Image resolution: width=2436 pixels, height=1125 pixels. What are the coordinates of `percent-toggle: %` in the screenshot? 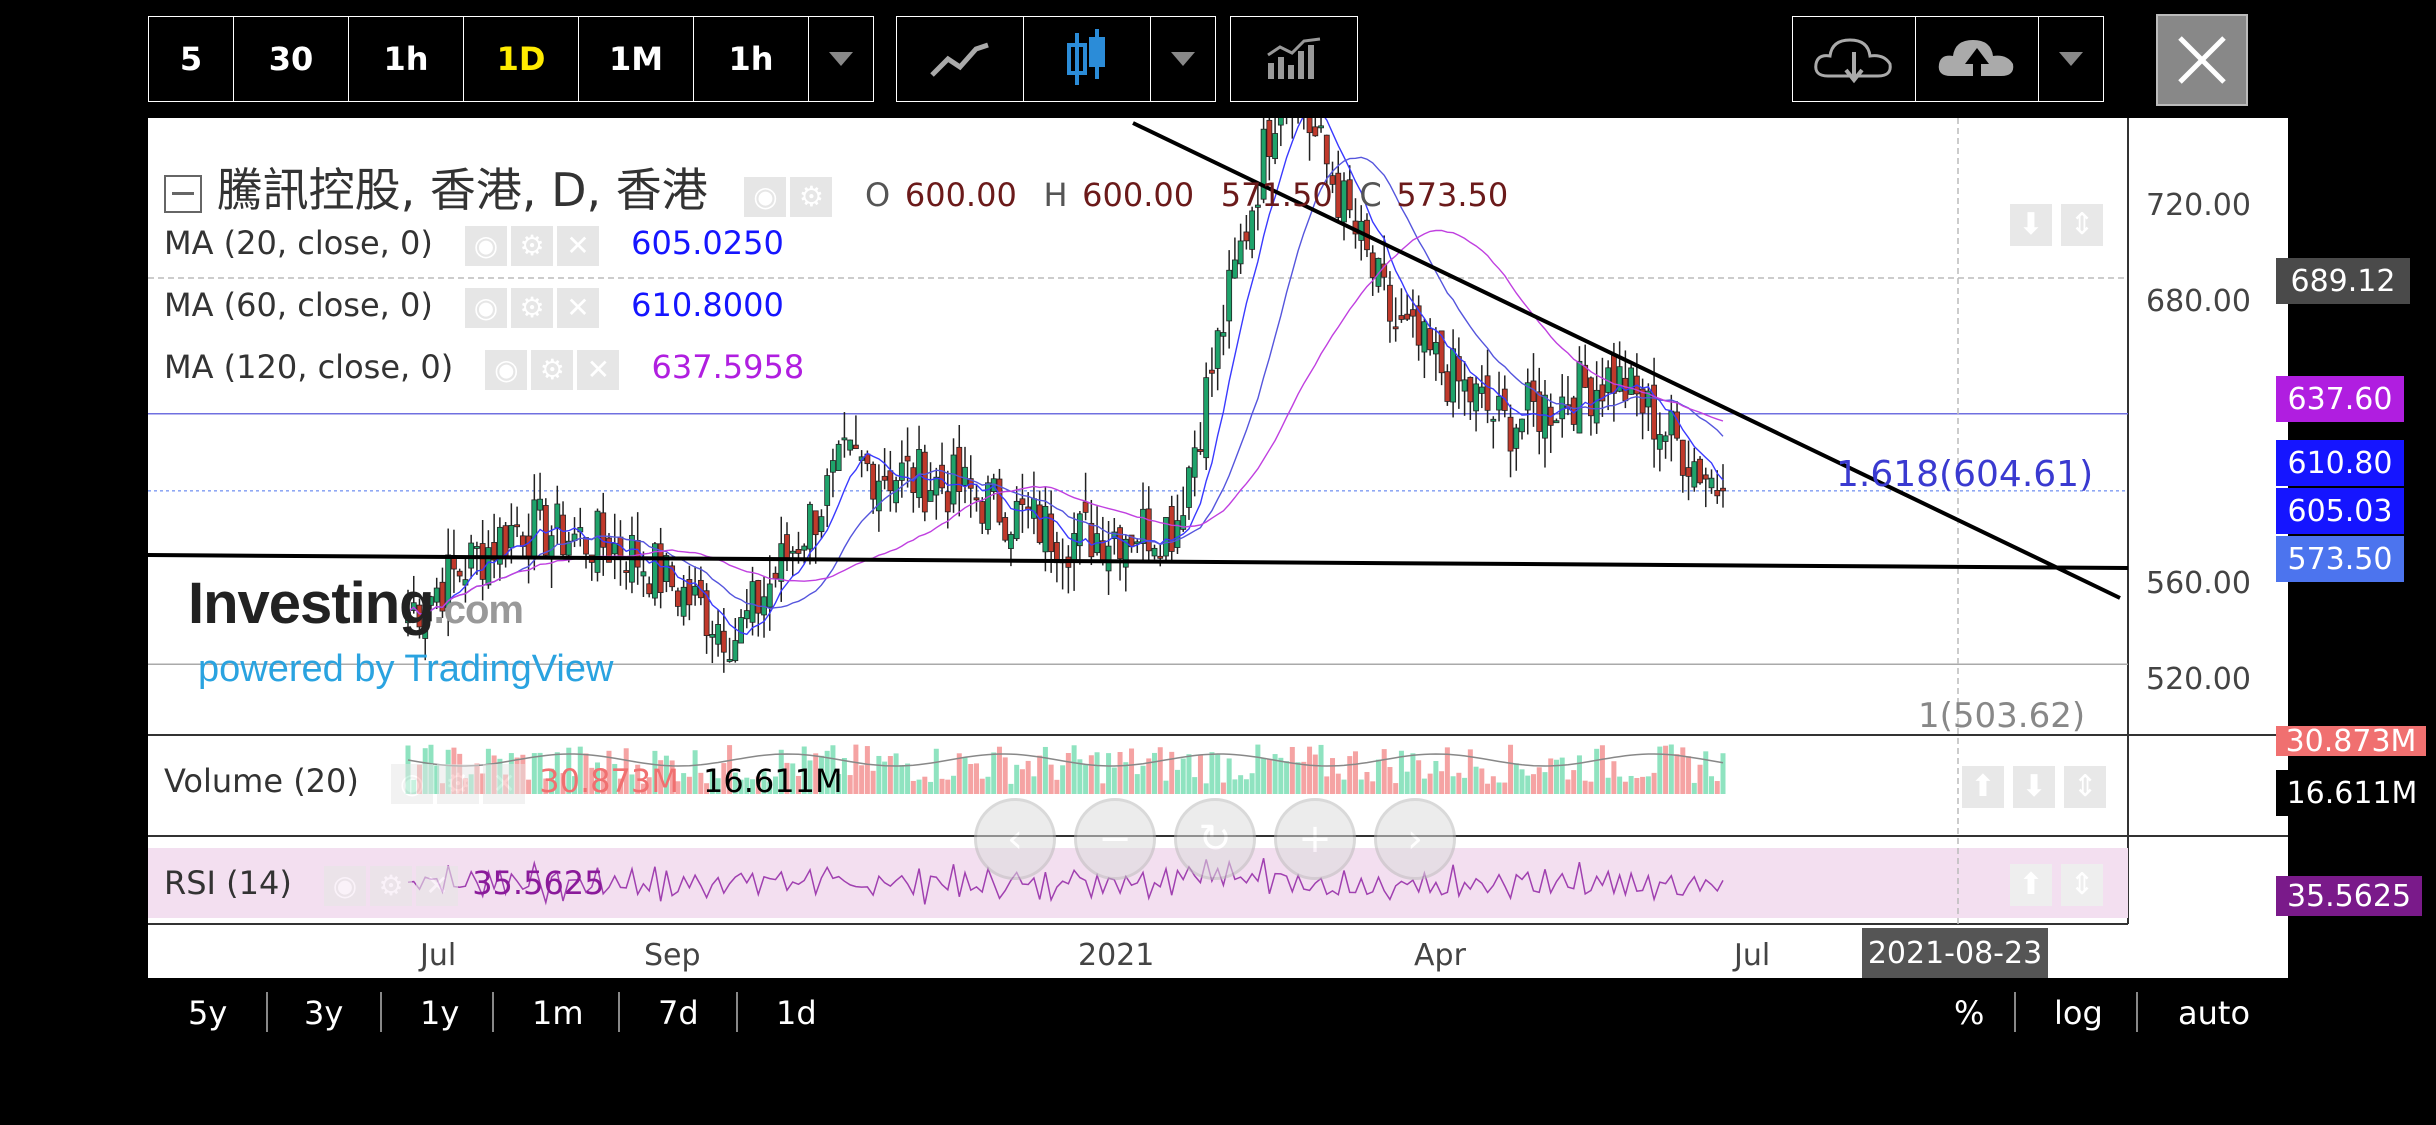 It's located at (1969, 1013).